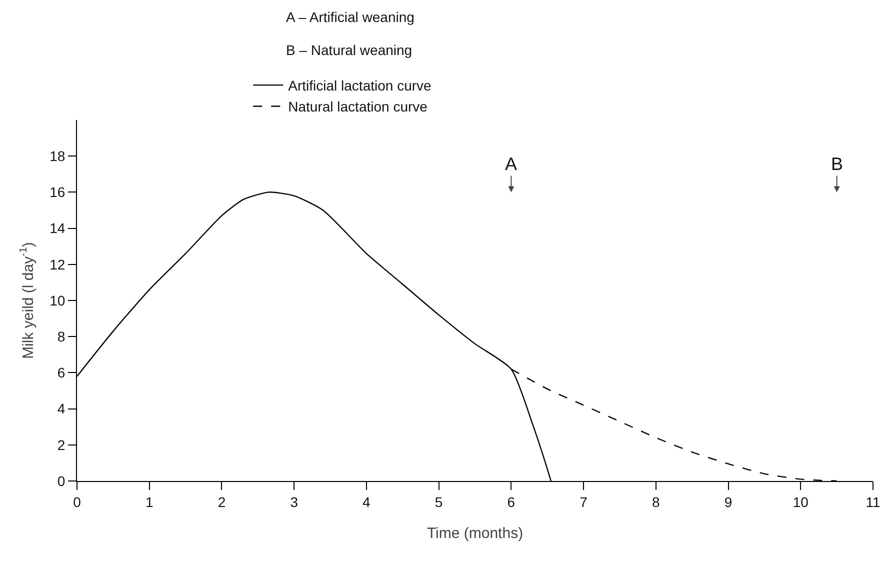 The height and width of the screenshot is (565, 881). What do you see at coordinates (294, 502) in the screenshot?
I see `x-tick-label: 3` at bounding box center [294, 502].